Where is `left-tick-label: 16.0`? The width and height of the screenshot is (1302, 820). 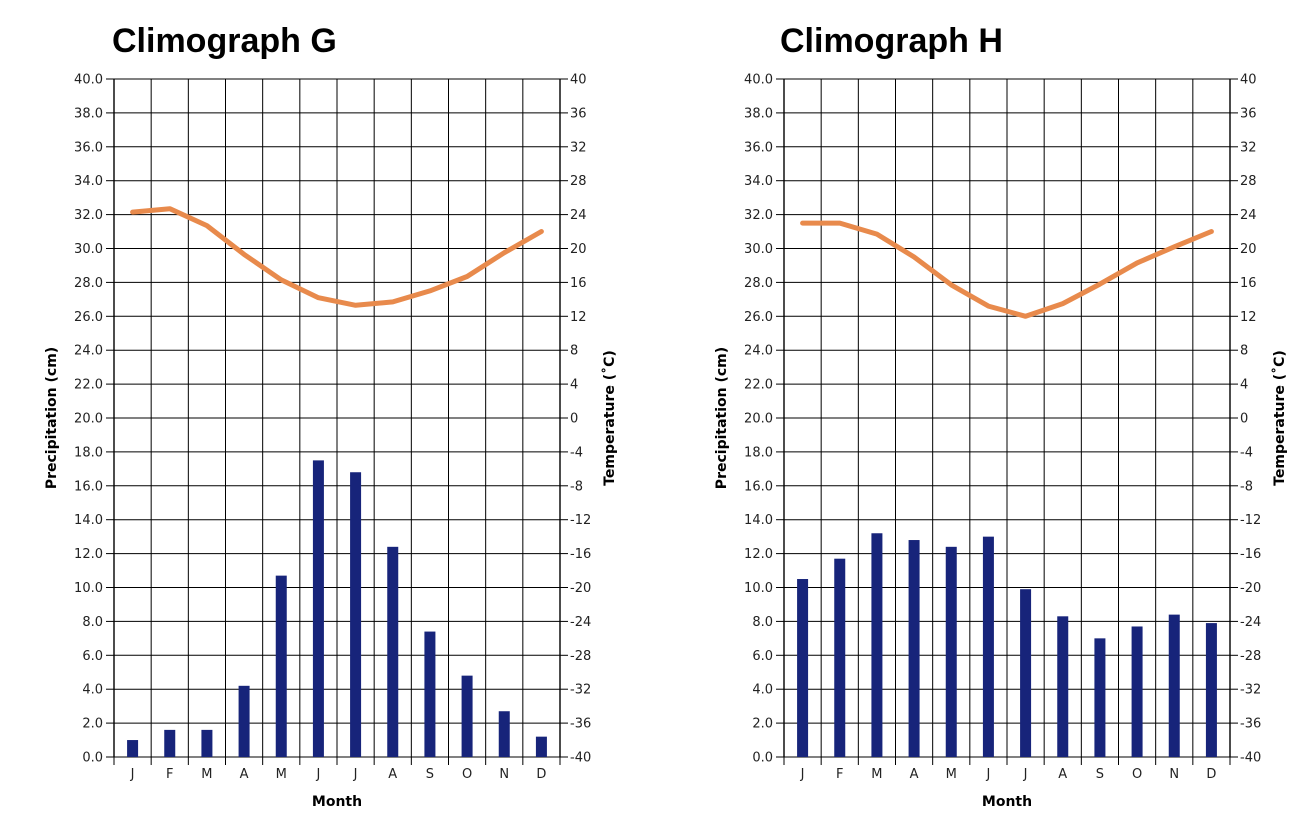 left-tick-label: 16.0 is located at coordinates (88, 486).